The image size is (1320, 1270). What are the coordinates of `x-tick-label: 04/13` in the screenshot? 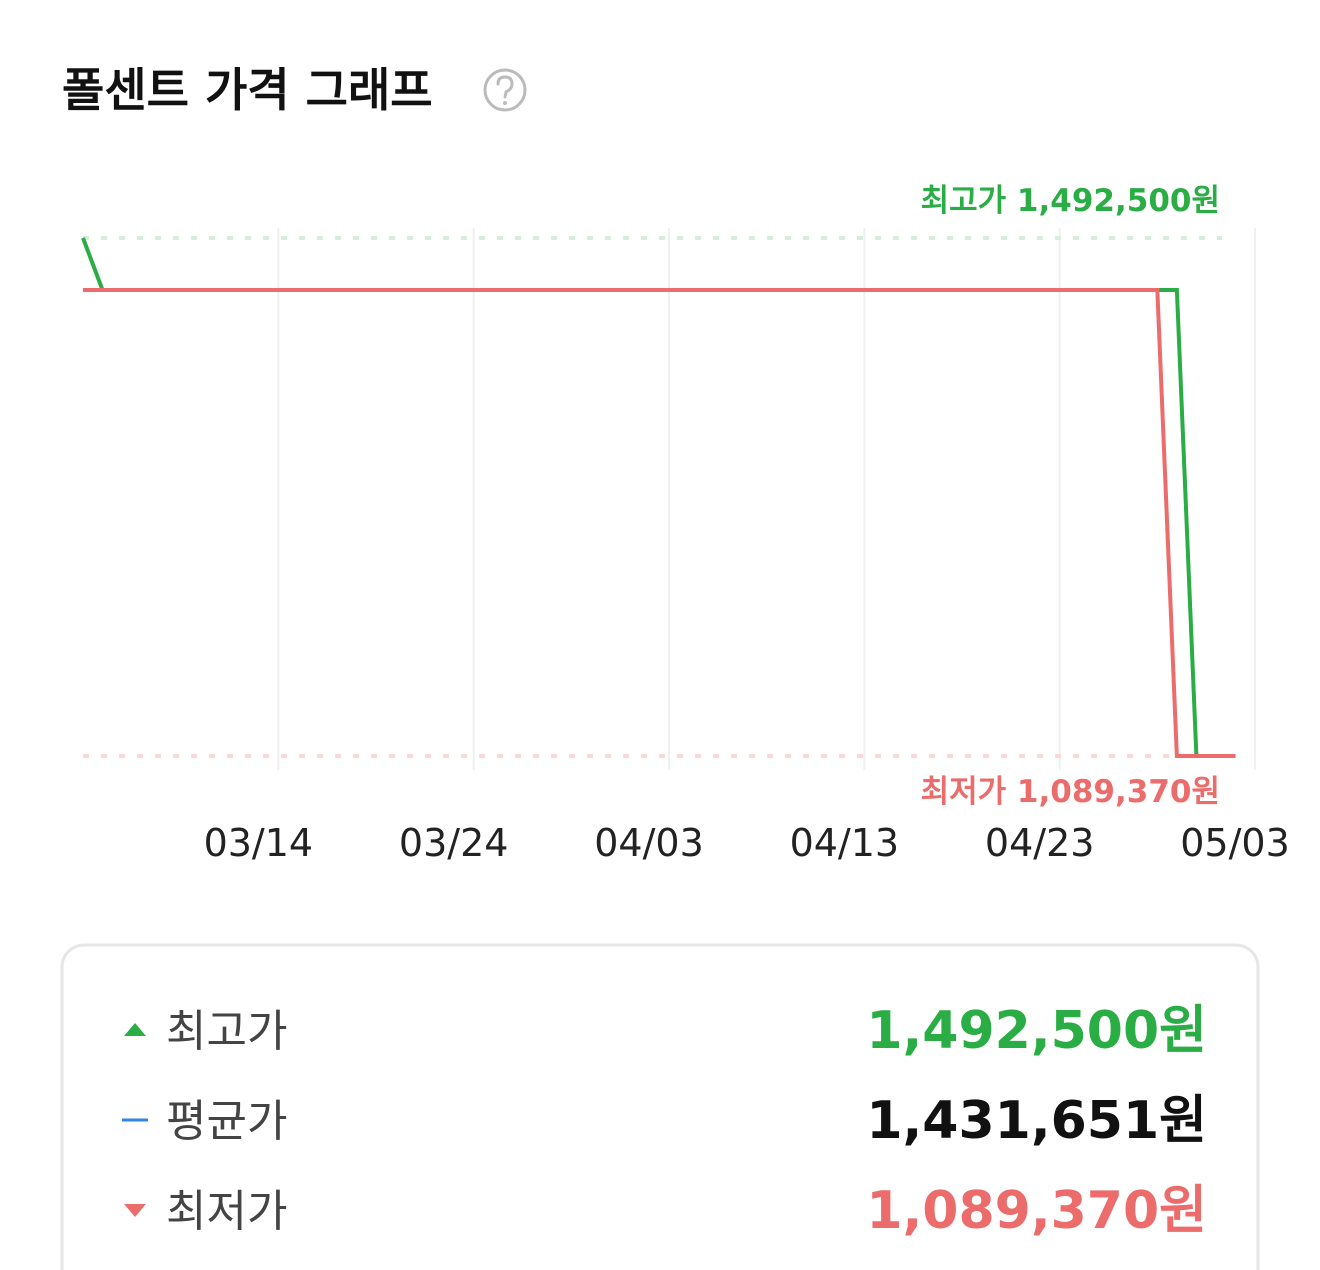 It's located at (845, 843).